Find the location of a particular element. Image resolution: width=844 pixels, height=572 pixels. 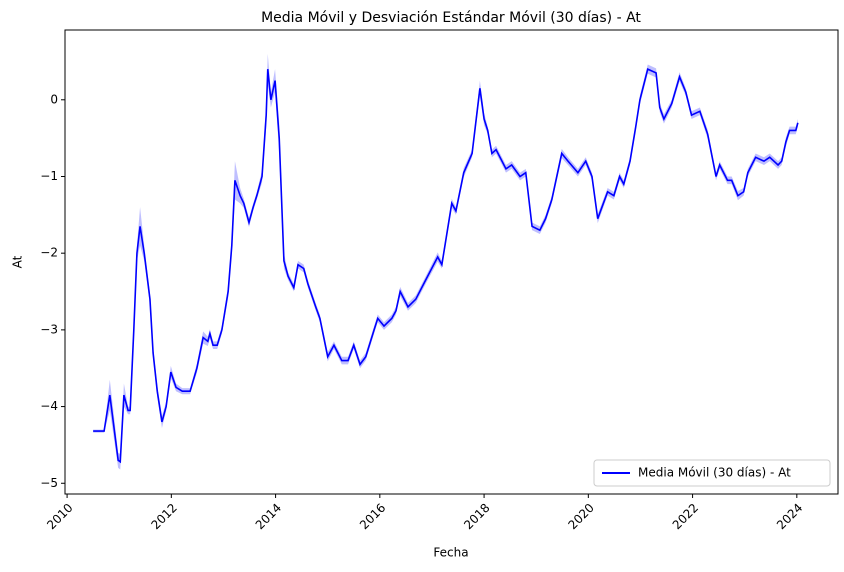

y-tick-label: −4 is located at coordinates (49, 406).